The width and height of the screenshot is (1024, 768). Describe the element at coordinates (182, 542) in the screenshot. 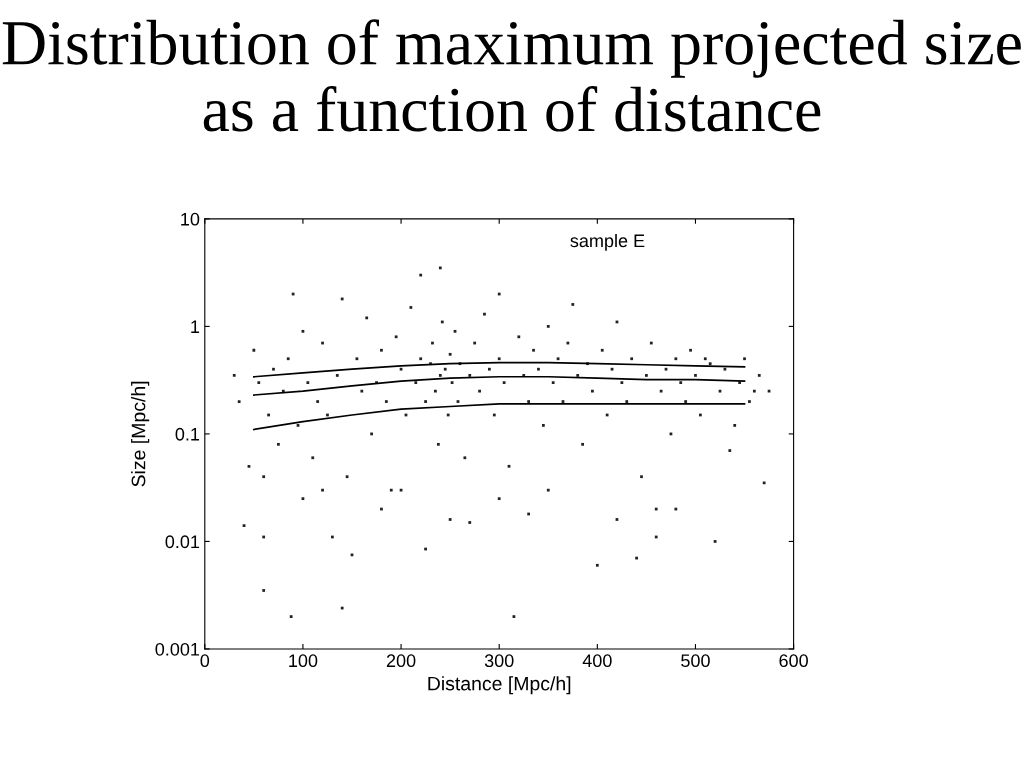

I see `y-tick-label: 0.01` at that location.